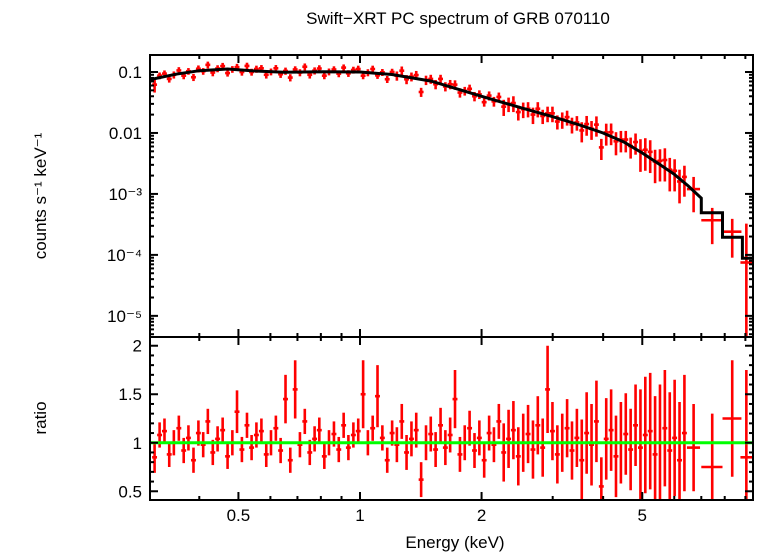  I want to click on tick-label: 10⁻³, so click(125, 194).